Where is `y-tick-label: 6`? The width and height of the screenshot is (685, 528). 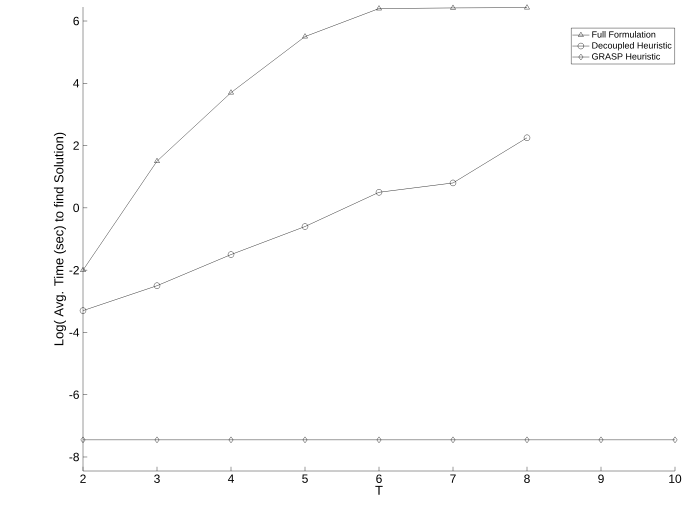
y-tick-label: 6 is located at coordinates (76, 21).